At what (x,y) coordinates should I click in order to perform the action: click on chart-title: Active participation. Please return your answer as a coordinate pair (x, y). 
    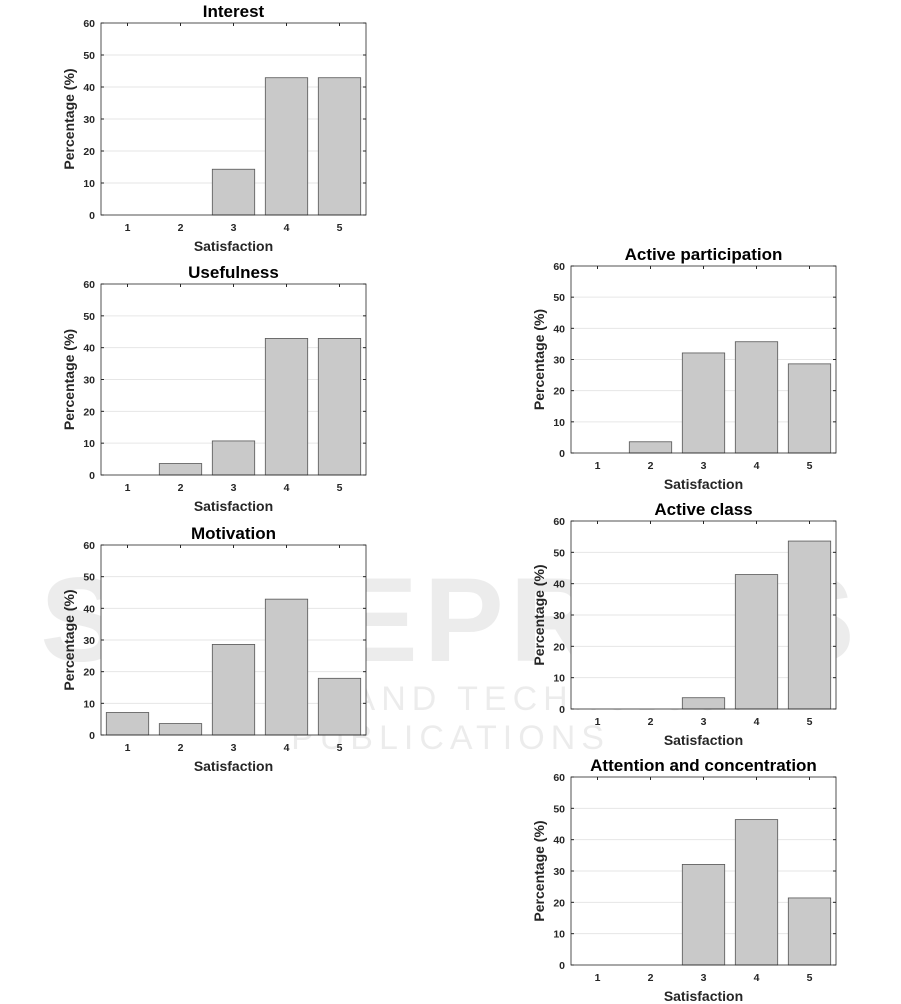
    Looking at the image, I should click on (704, 254).